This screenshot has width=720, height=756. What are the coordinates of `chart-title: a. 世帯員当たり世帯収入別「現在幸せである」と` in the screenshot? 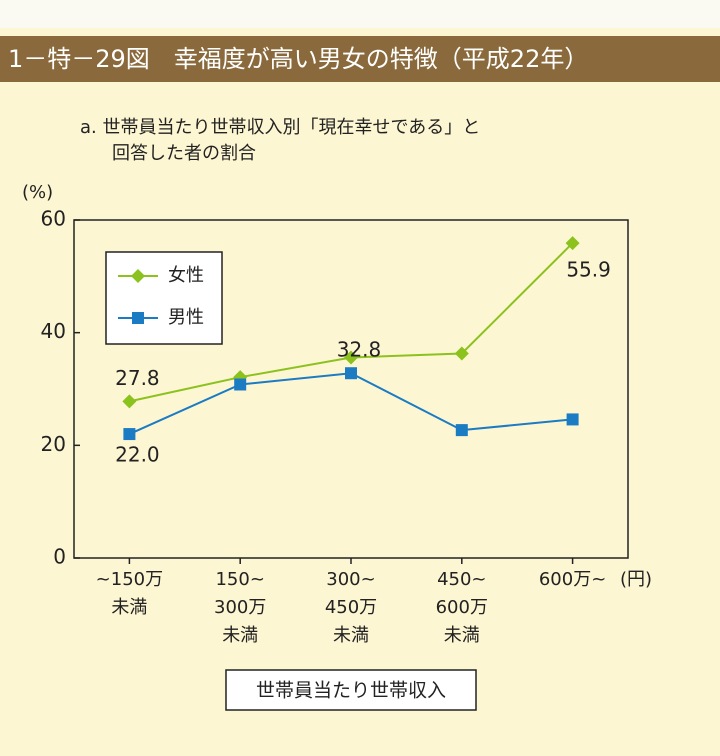 It's located at (280, 127).